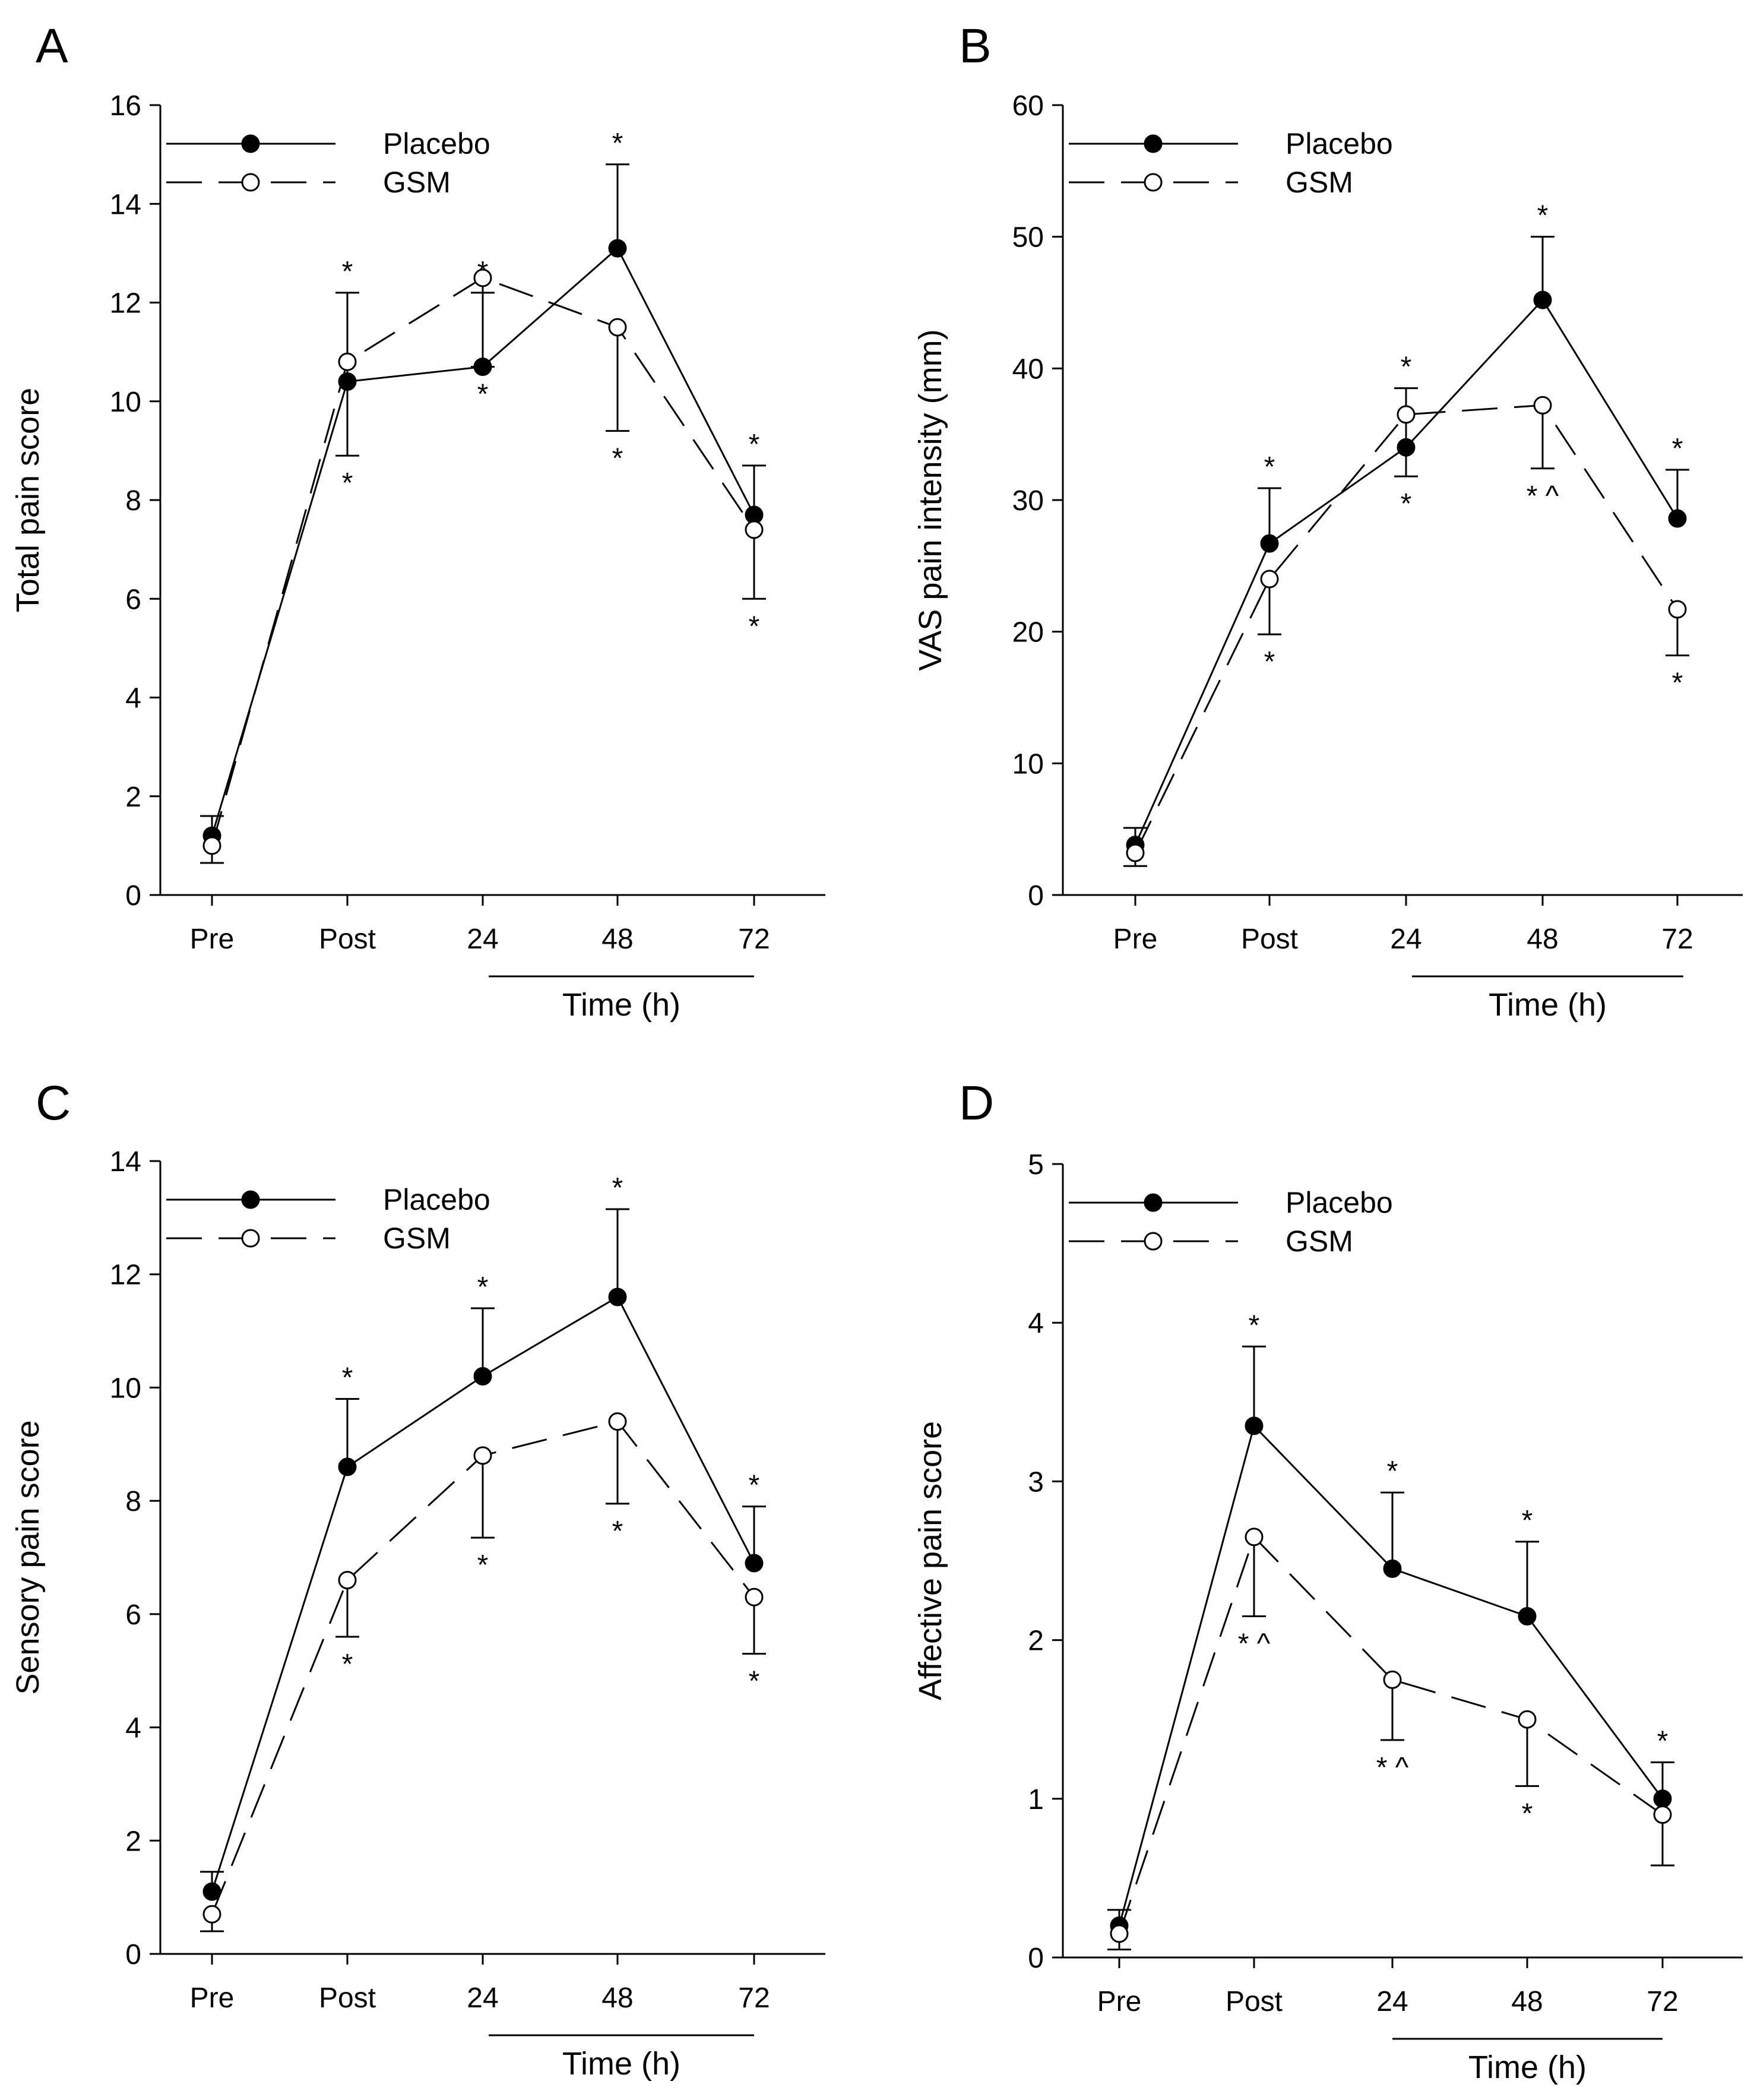 The height and width of the screenshot is (2100, 1754). I want to click on panel-a-x-tick-label: 48, so click(617, 939).